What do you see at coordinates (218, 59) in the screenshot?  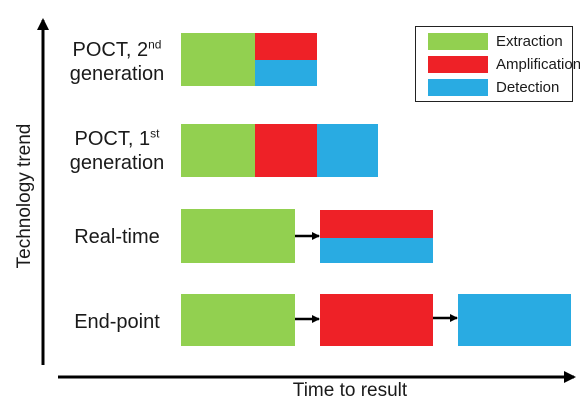 I see `poct2-extraction-block` at bounding box center [218, 59].